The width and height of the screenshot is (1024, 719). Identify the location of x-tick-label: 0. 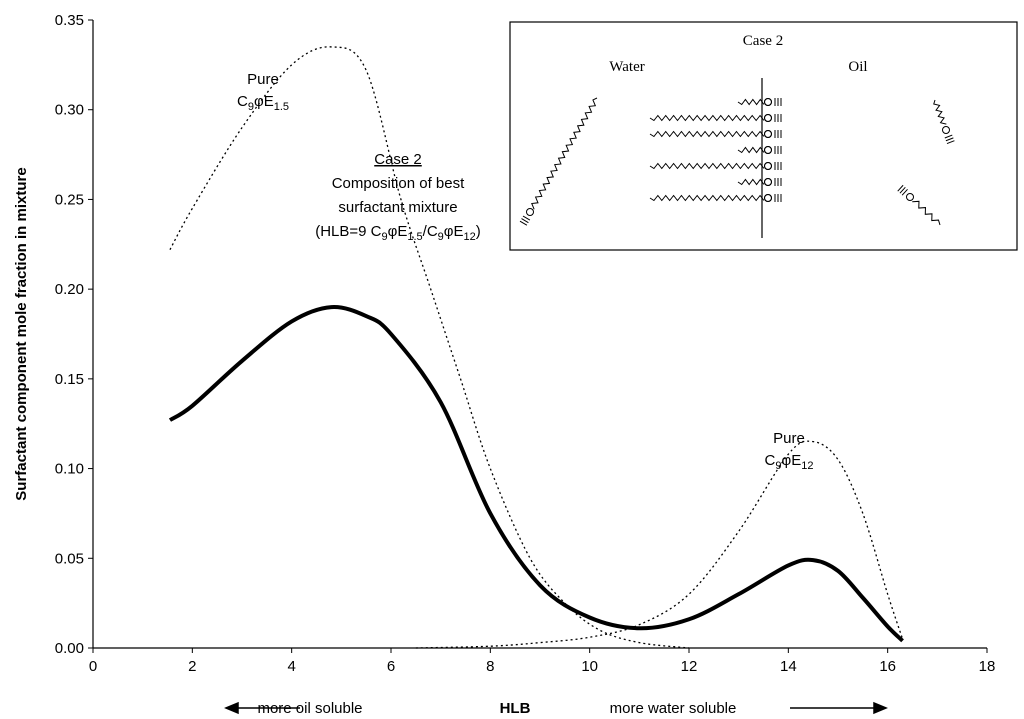
(93, 666).